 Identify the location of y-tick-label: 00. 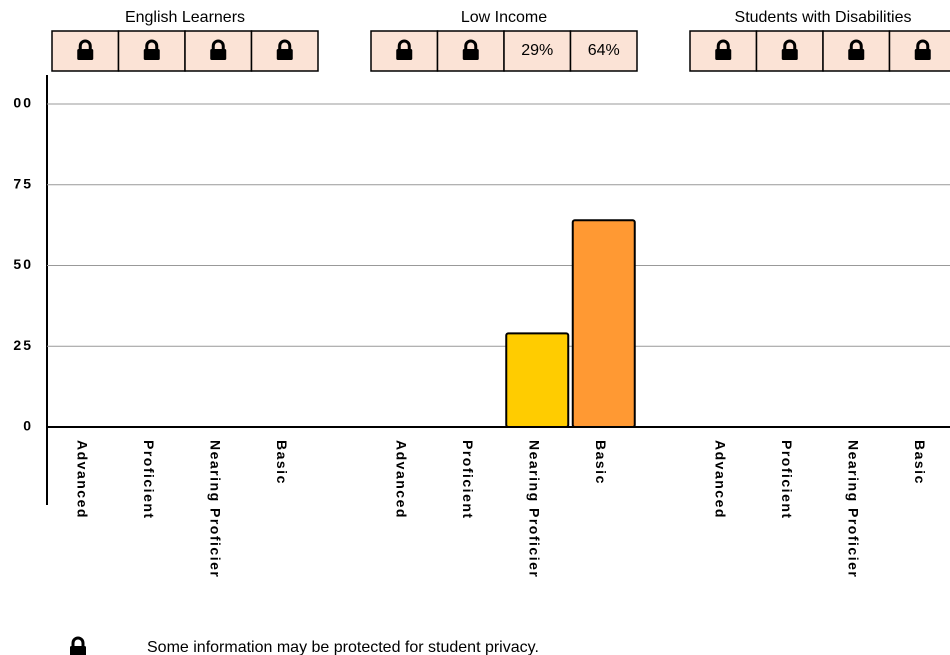
(23, 103).